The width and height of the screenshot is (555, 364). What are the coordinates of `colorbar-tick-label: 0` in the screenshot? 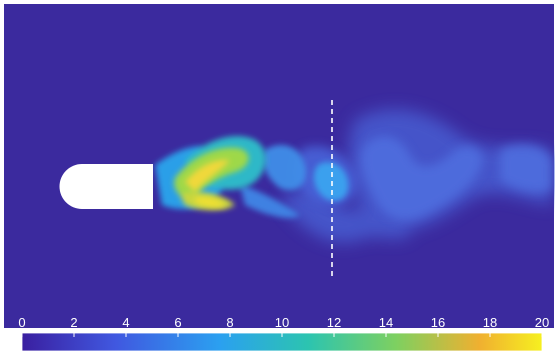 It's located at (21, 322).